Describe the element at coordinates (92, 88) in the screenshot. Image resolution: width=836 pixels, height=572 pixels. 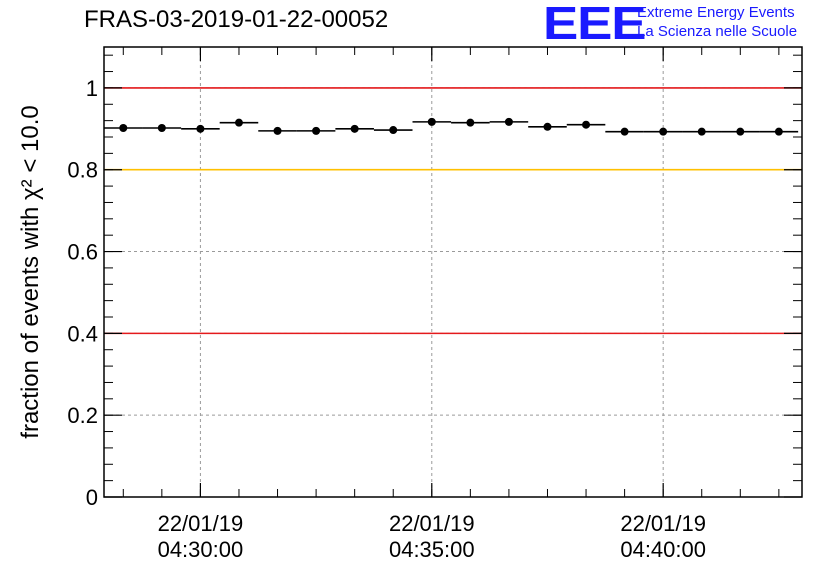
I see `y-tick-label: 1` at that location.